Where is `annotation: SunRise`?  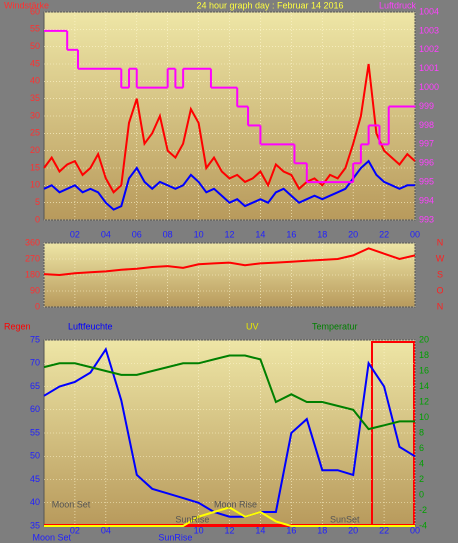
annotation: SunRise is located at coordinates (192, 519).